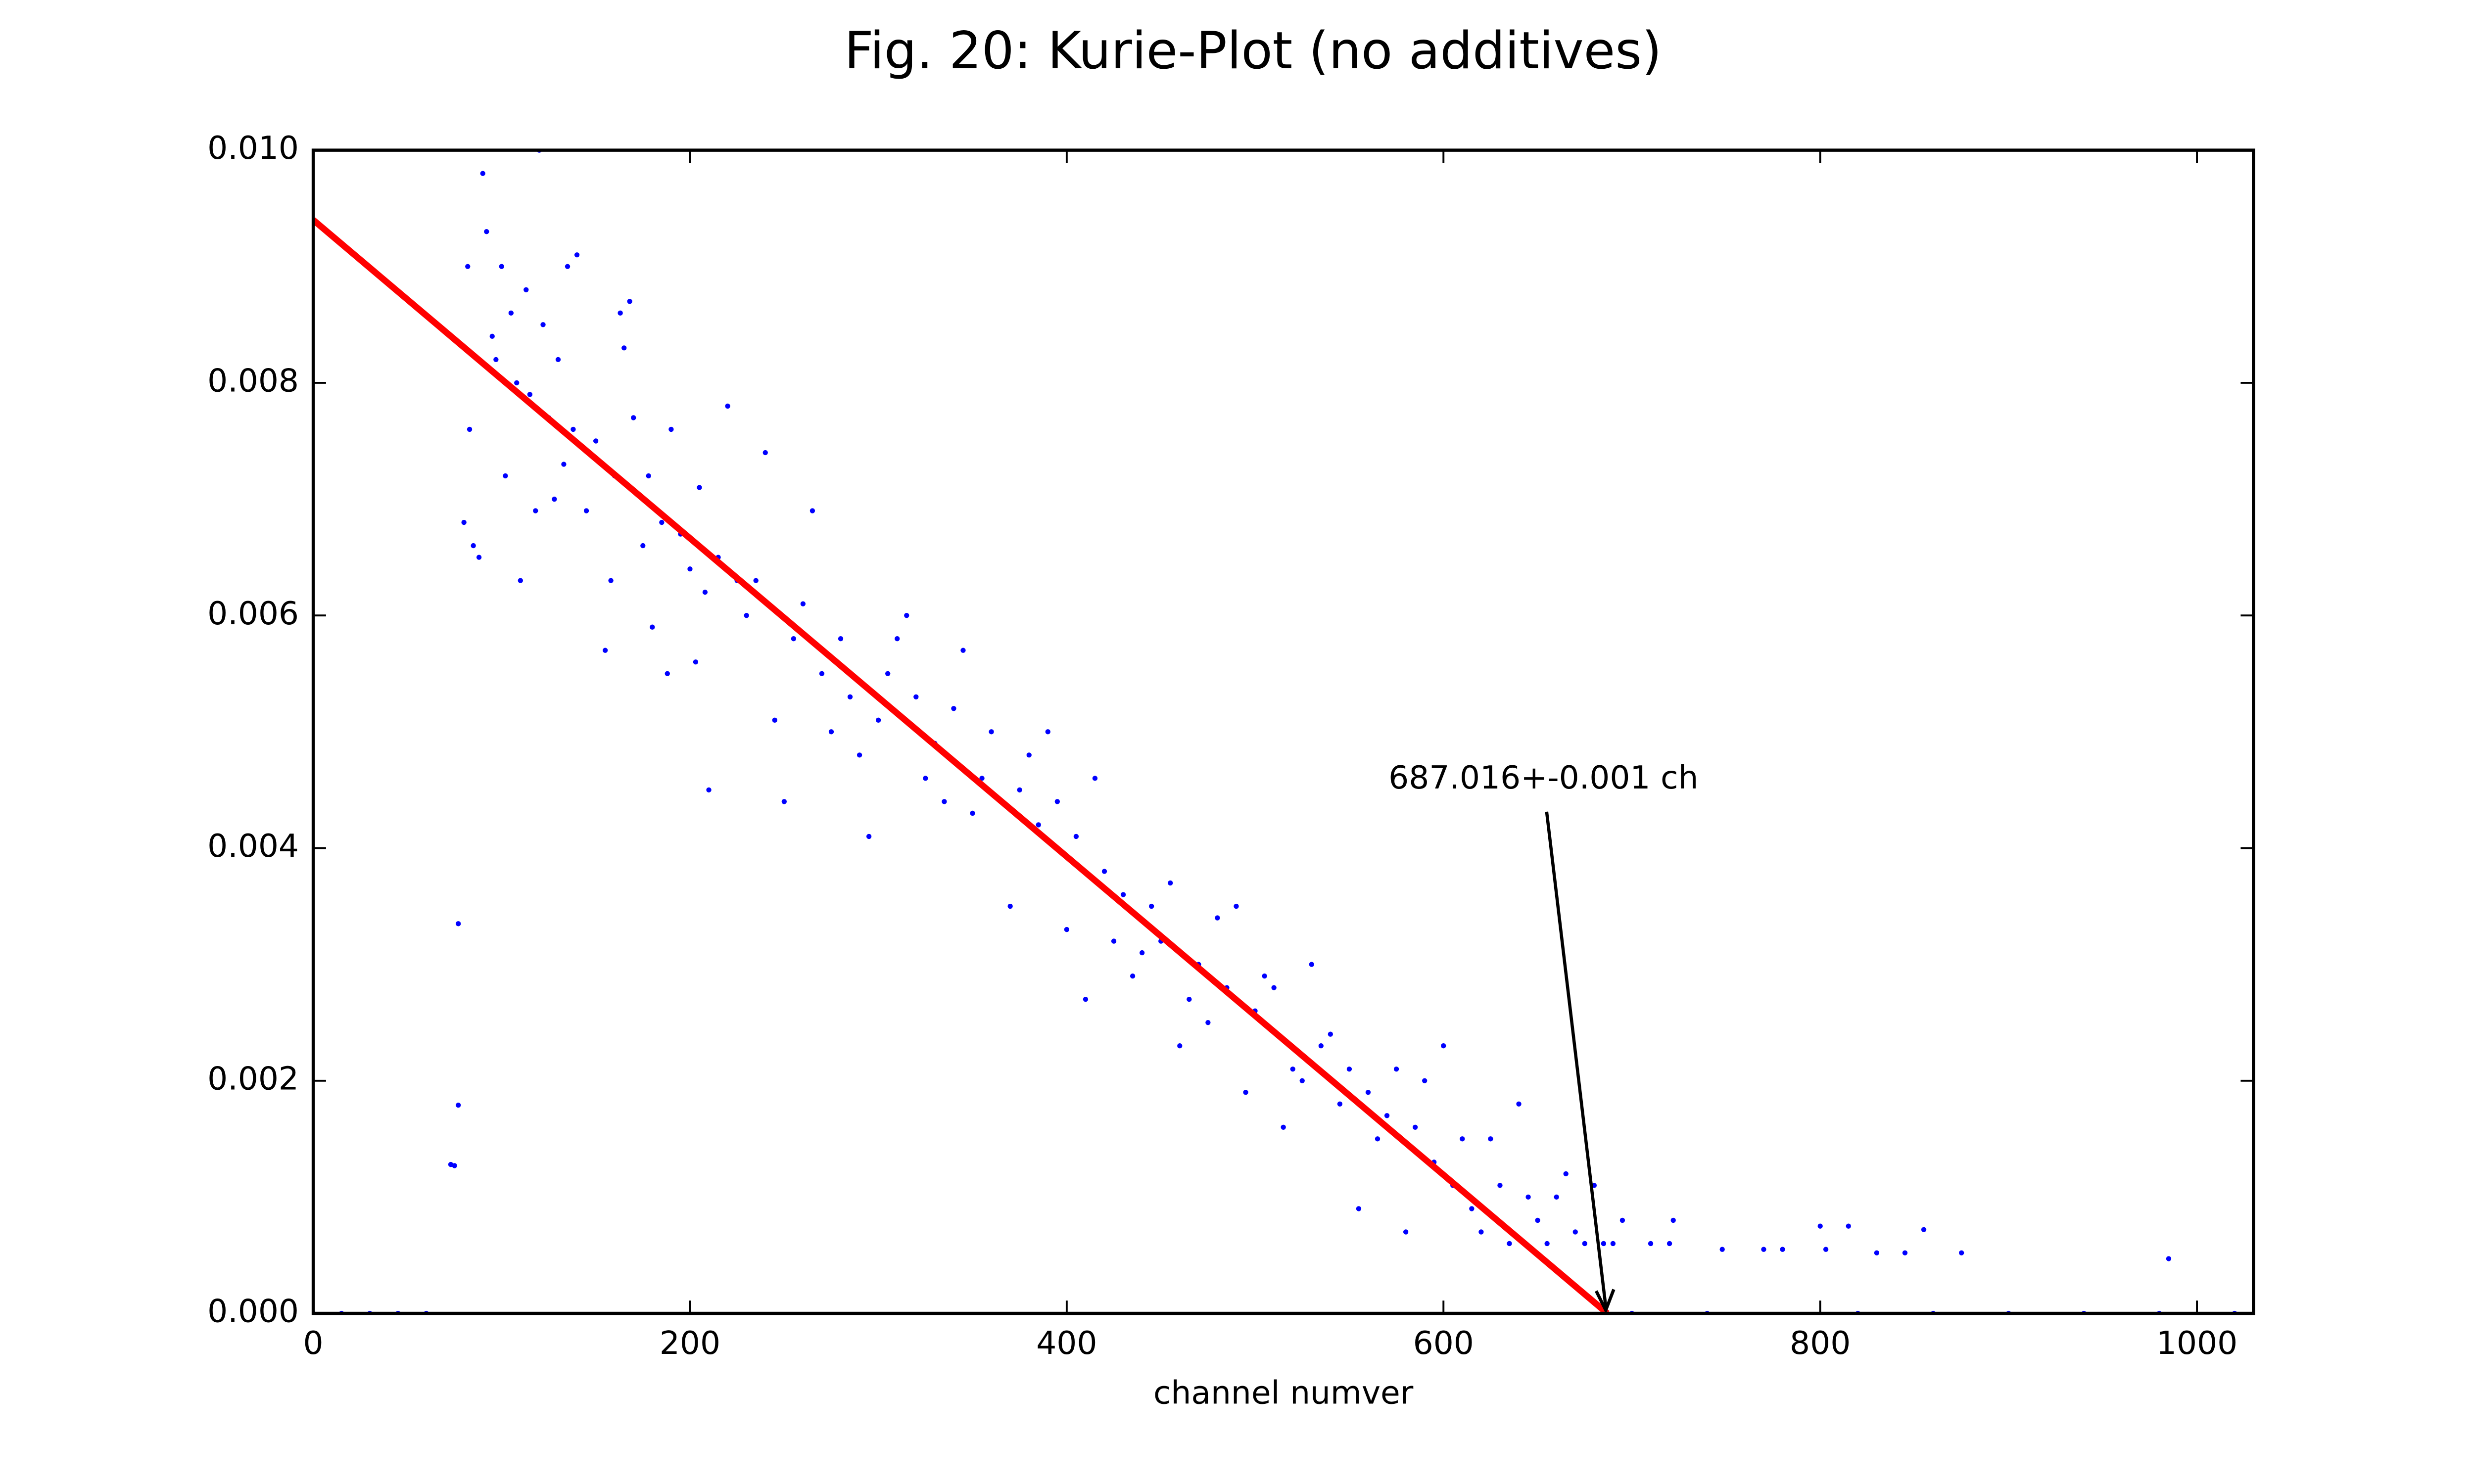 Image resolution: width=2474 pixels, height=1484 pixels. I want to click on chart-title: Fig. 20: Kurie-Plot (no additives), so click(1253, 51).